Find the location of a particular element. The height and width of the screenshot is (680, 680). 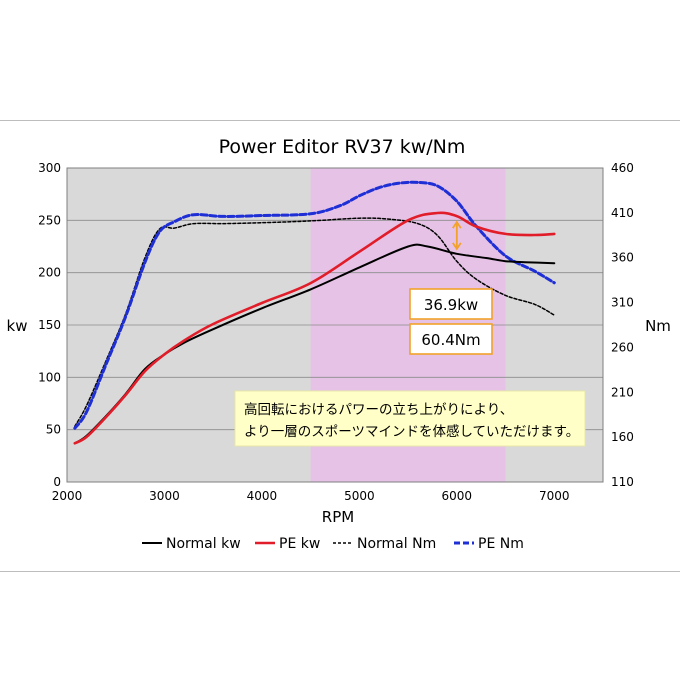

y-right-tick-label: 460 is located at coordinates (622, 168).